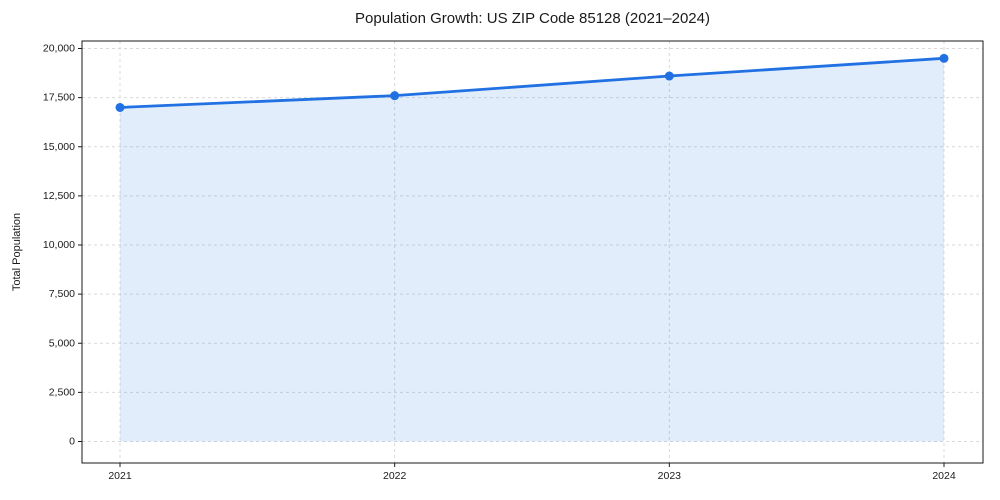  I want to click on series-line, so click(532, 82).